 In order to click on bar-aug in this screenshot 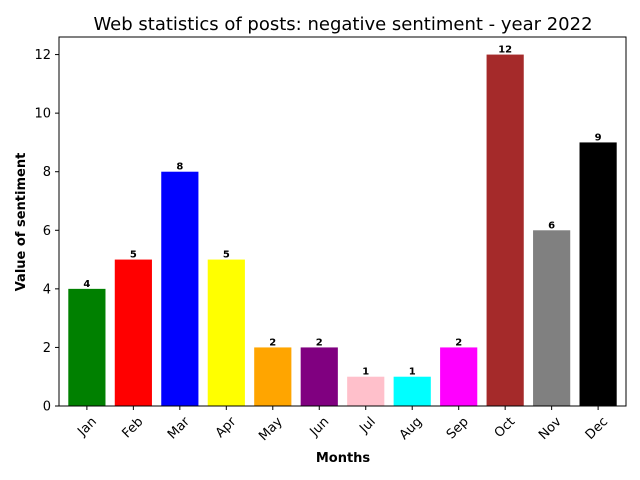, I will do `click(412, 391)`.